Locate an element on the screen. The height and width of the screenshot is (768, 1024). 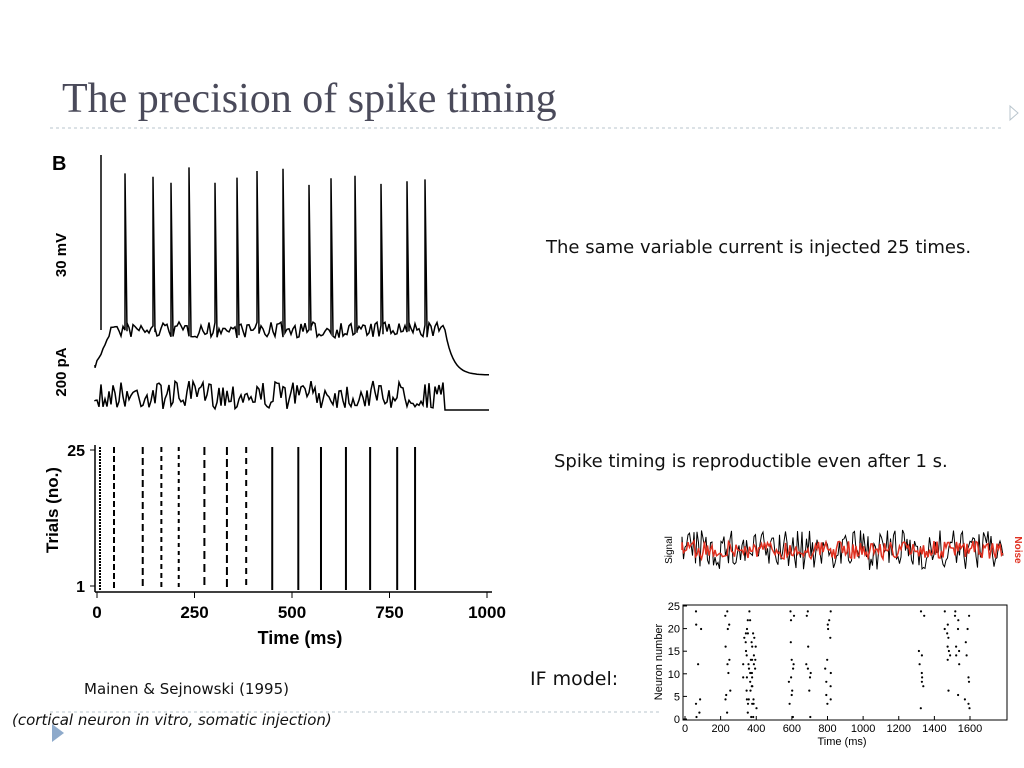
scale-label: 30 mV is located at coordinates (61, 255).